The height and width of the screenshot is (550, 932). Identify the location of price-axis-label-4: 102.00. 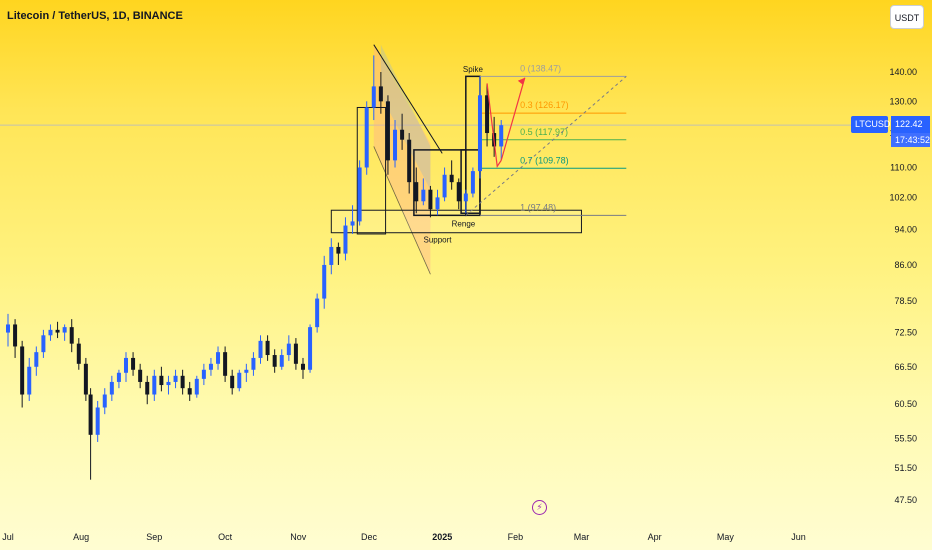
(903, 197).